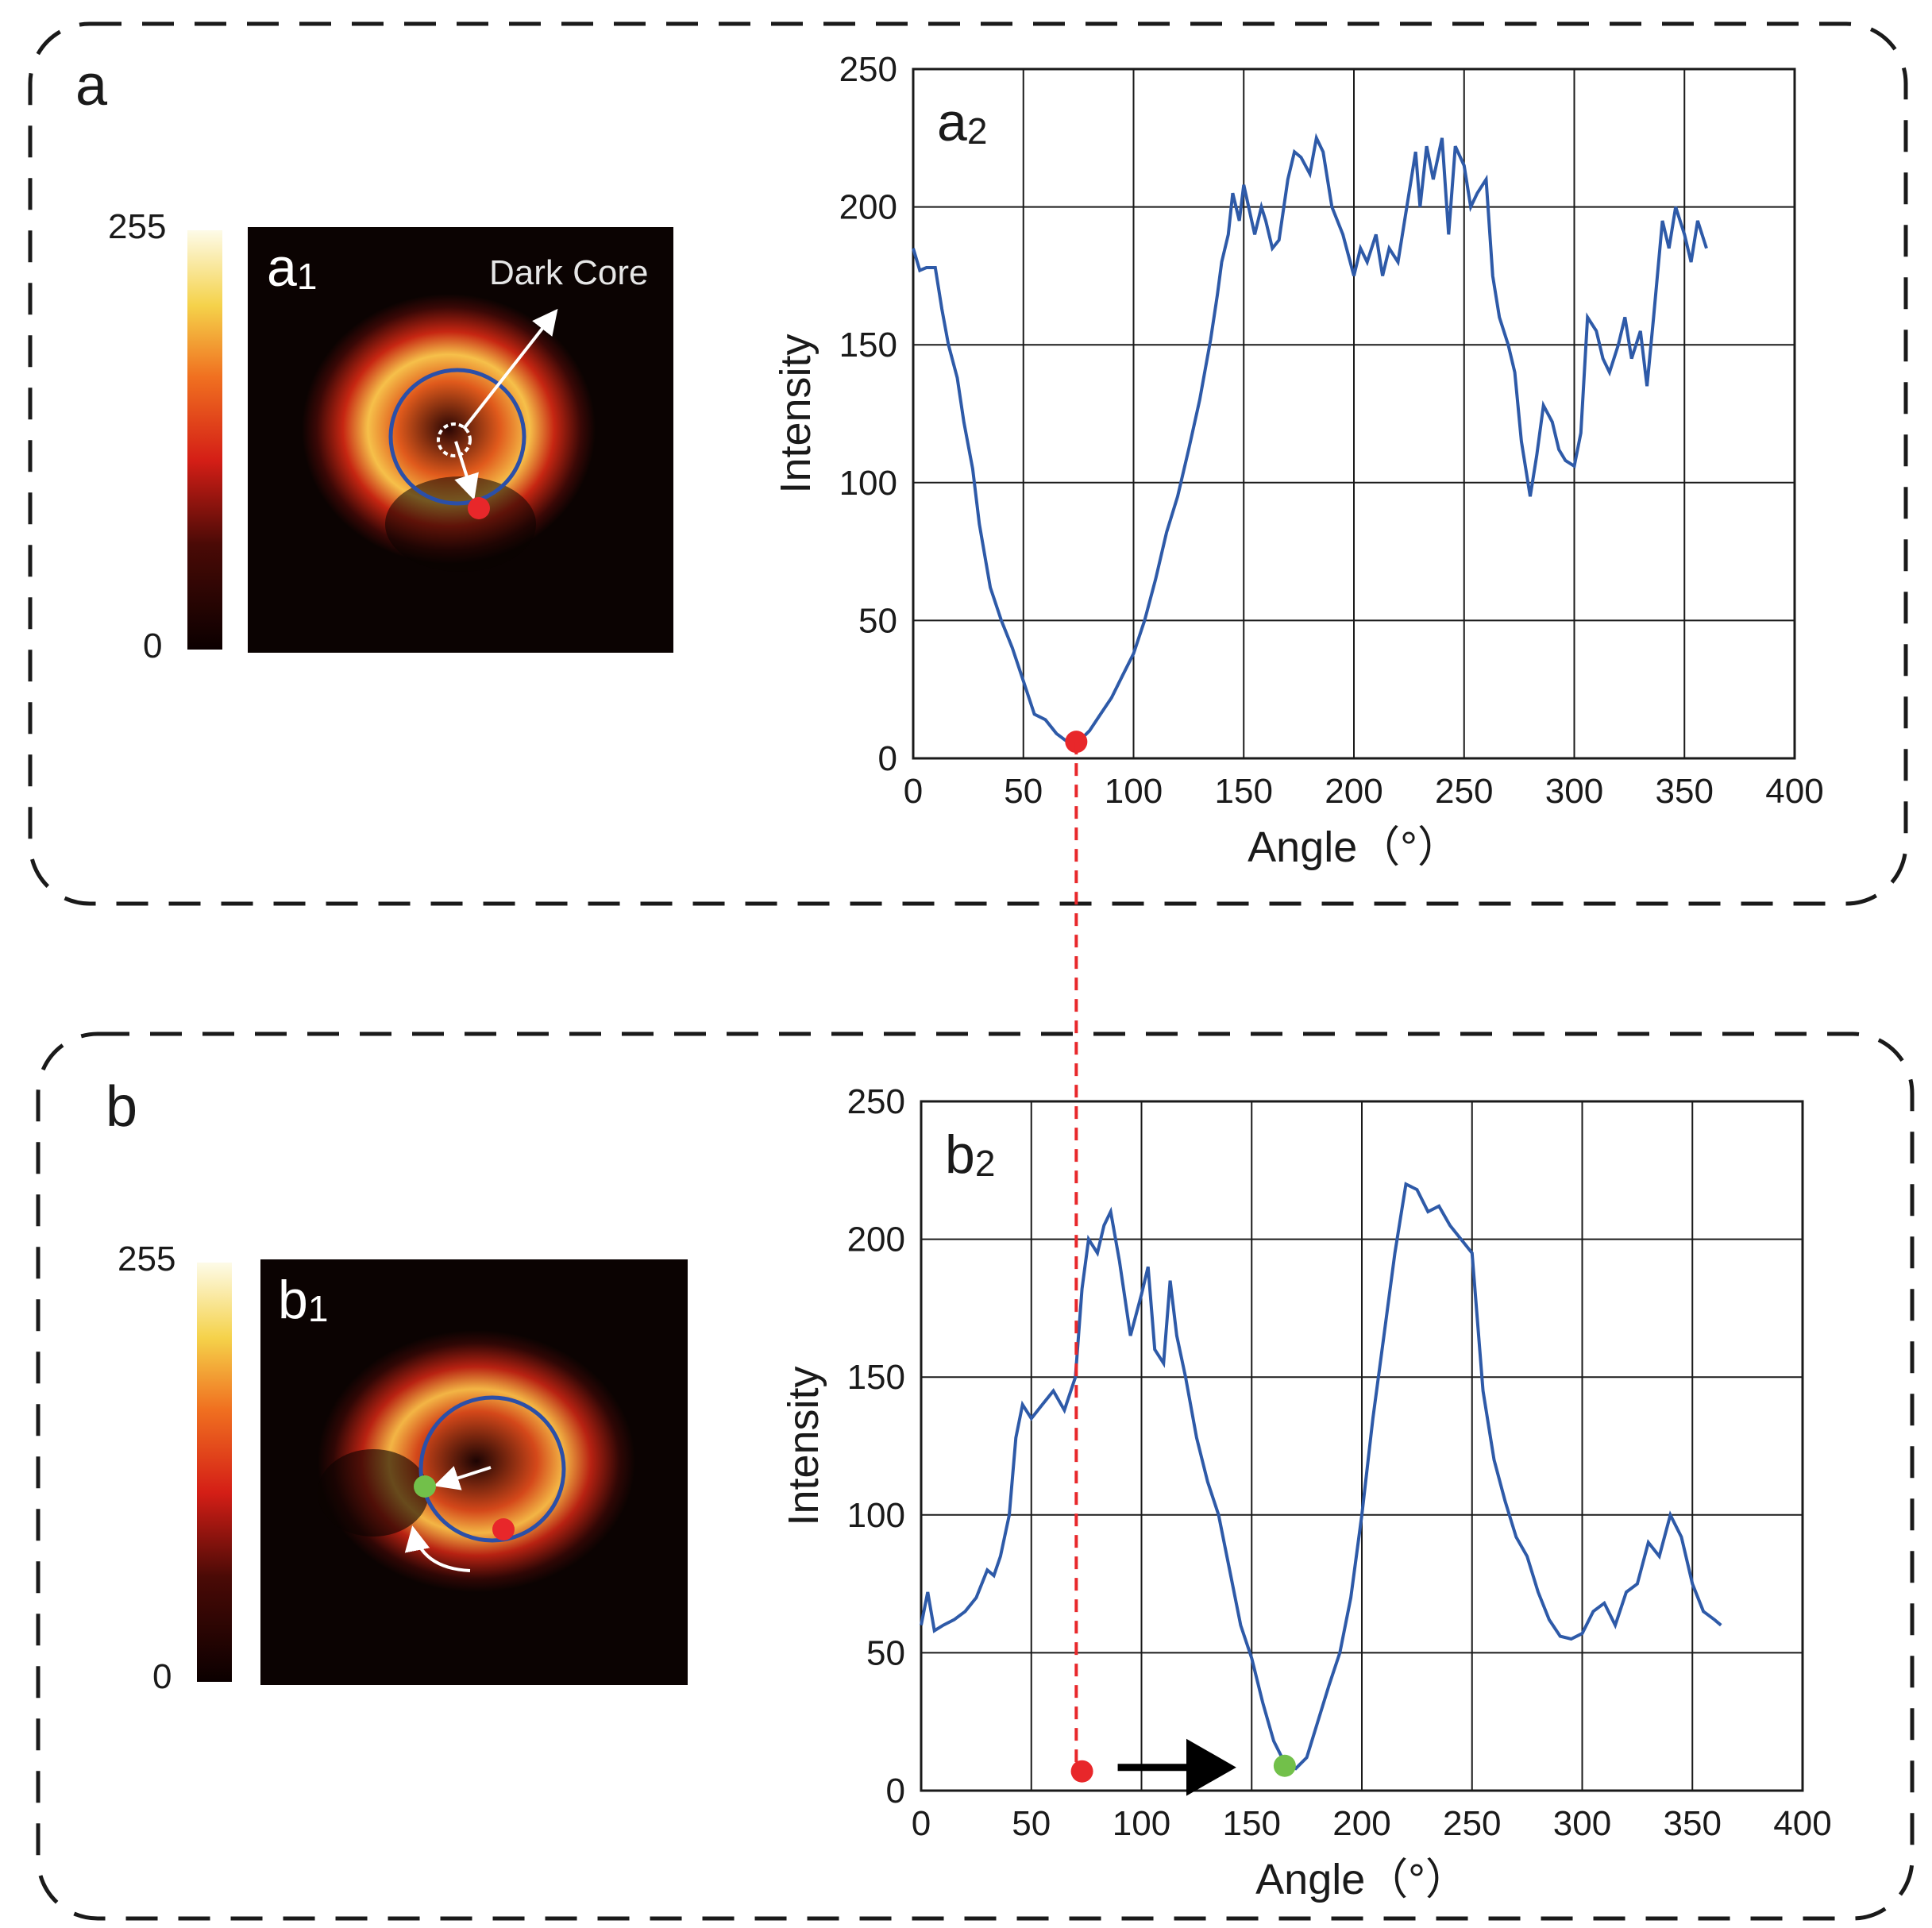 This screenshot has height=1928, width=1932. I want to click on dark-core-arrow, so click(510, 369).